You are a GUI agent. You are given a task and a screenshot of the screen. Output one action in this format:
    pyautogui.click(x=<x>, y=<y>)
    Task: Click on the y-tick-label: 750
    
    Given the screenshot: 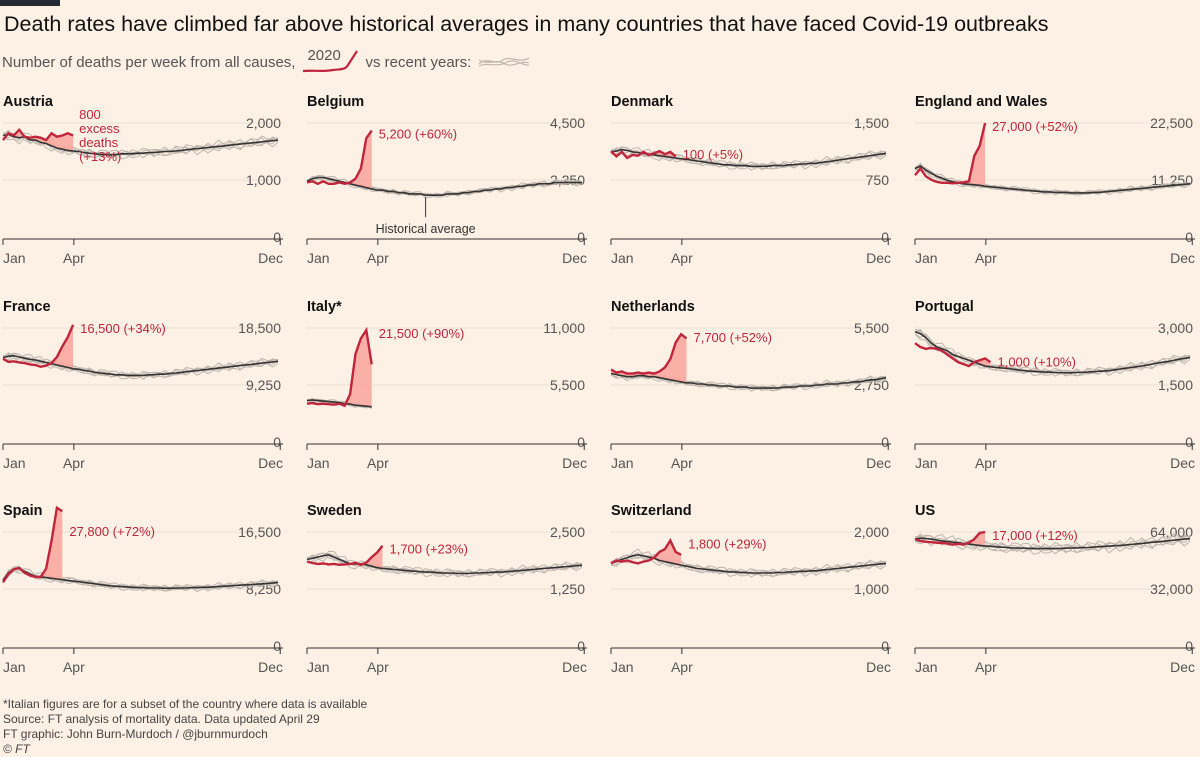 What is the action you would take?
    pyautogui.click(x=878, y=180)
    